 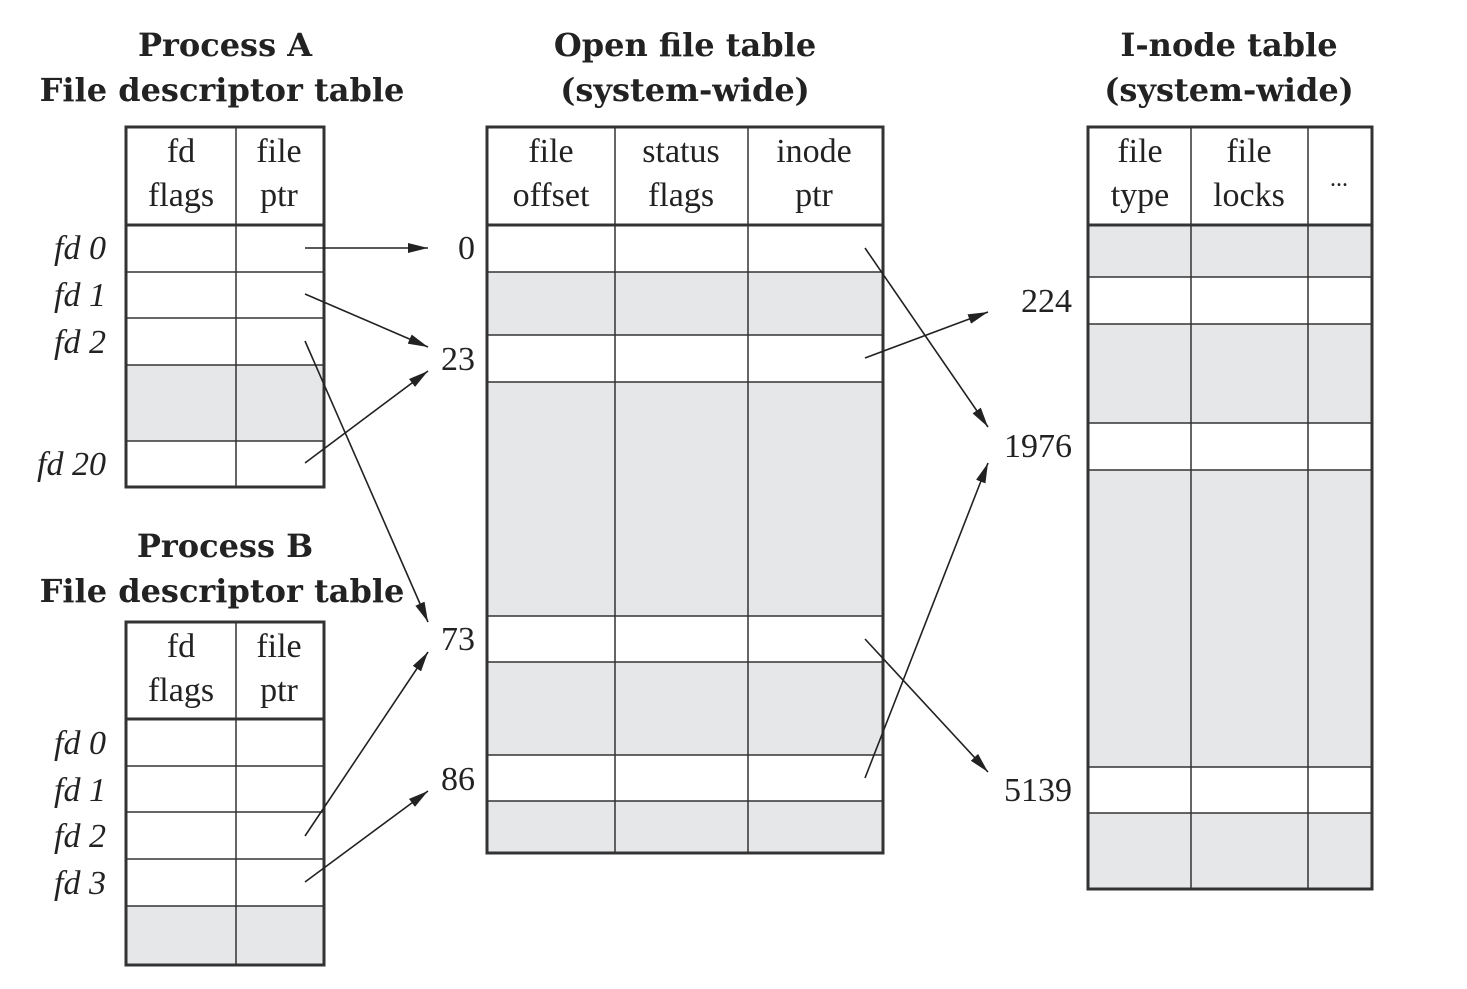 What do you see at coordinates (458, 639) in the screenshot?
I see `open-file-entry-label: 73` at bounding box center [458, 639].